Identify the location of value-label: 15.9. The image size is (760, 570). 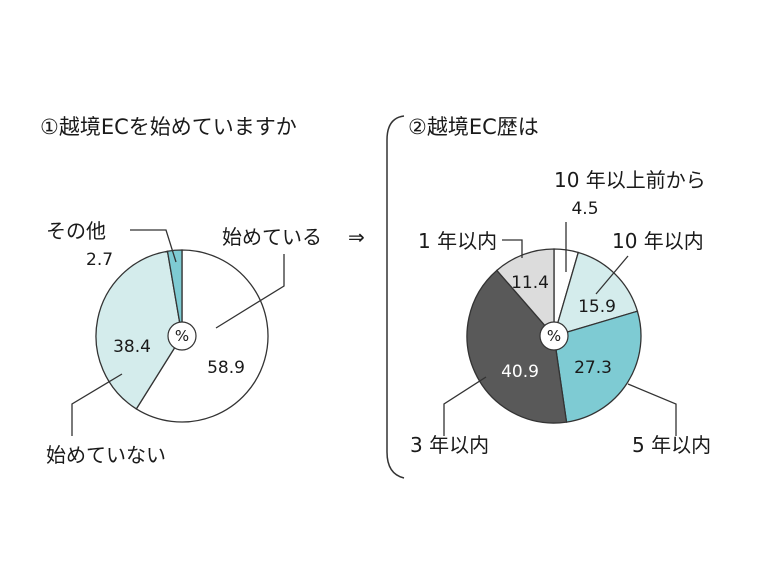
(597, 307).